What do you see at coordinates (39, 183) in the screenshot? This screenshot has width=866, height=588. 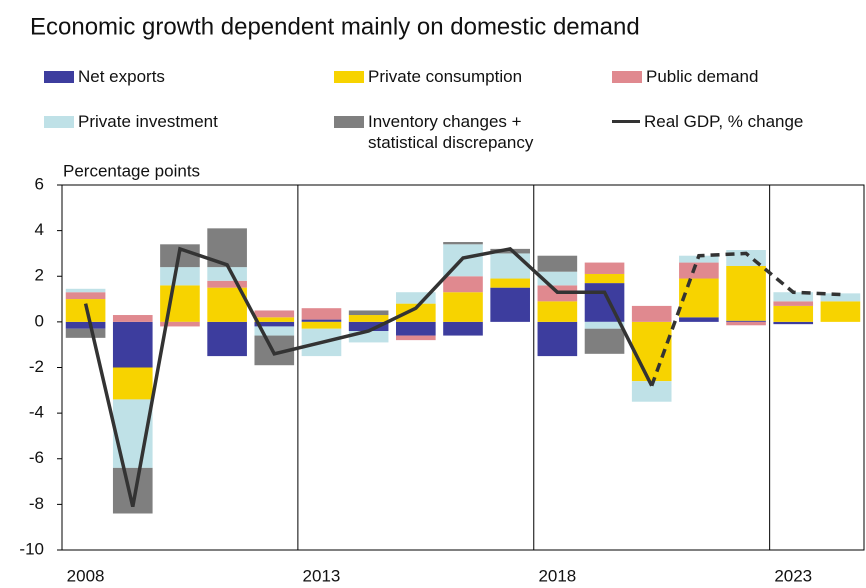 I see `y-tick-label: 6` at bounding box center [39, 183].